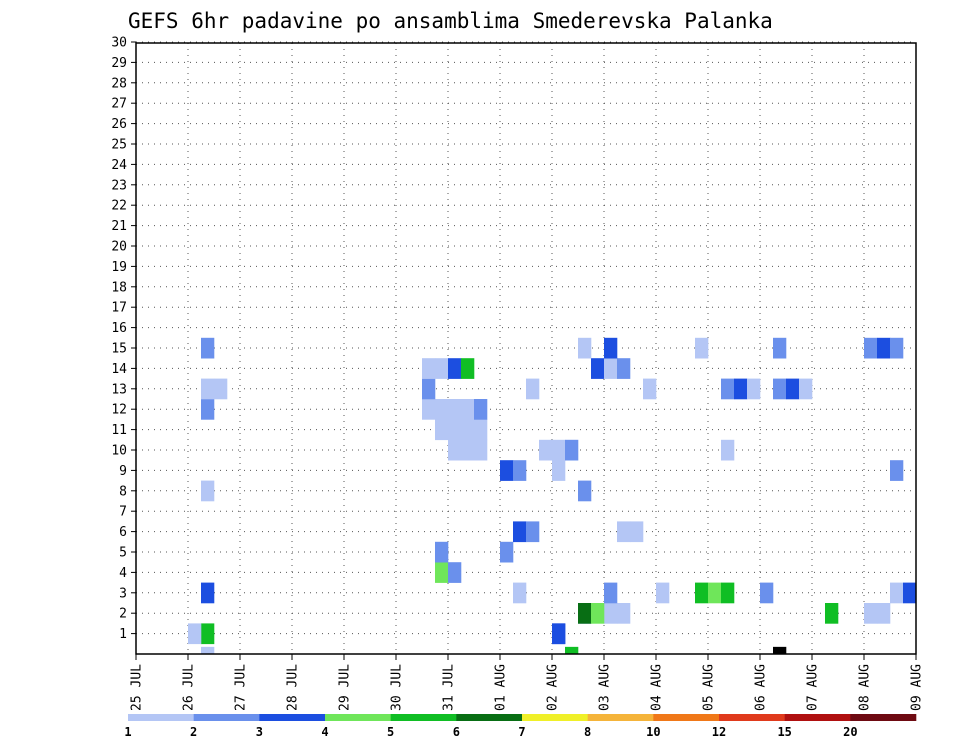 The height and width of the screenshot is (742, 960). What do you see at coordinates (241, 687) in the screenshot?
I see `x-tick-label: 27 JUL` at bounding box center [241, 687].